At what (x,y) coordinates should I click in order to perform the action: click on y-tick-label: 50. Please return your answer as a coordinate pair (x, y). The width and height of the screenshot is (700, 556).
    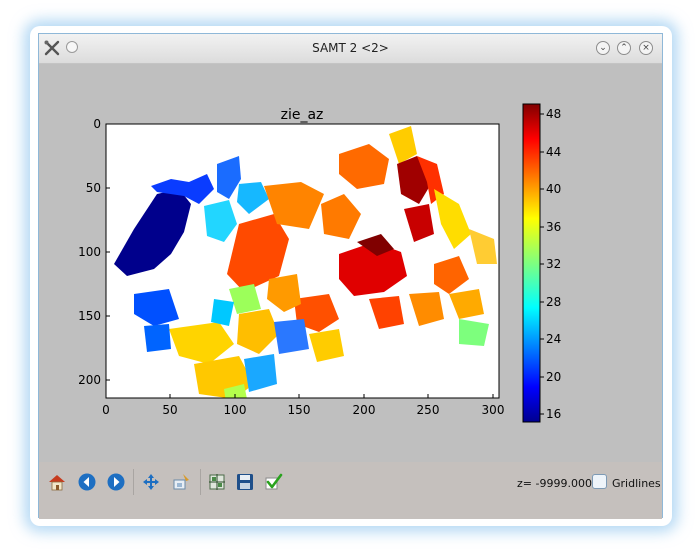
    Looking at the image, I should click on (93, 188).